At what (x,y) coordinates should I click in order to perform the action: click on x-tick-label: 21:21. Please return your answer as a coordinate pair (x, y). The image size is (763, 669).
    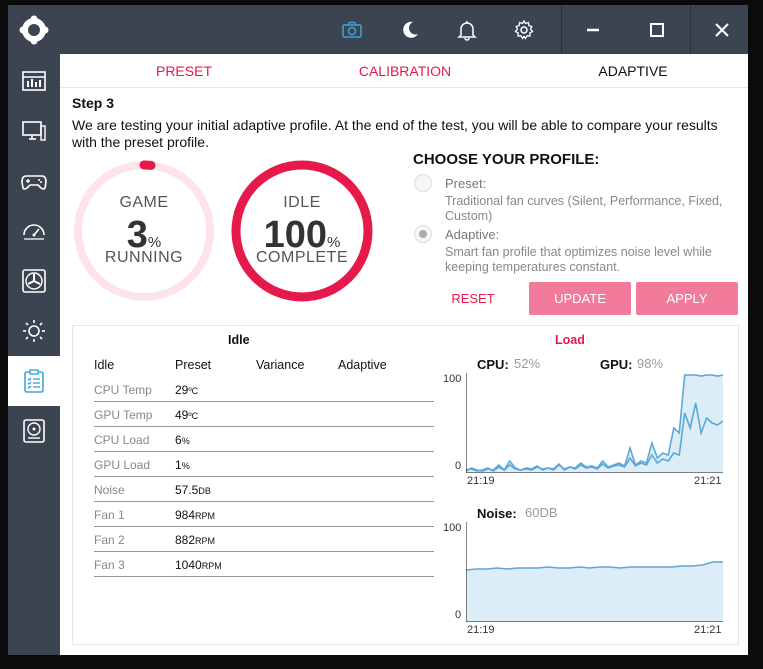
    Looking at the image, I should click on (708, 630).